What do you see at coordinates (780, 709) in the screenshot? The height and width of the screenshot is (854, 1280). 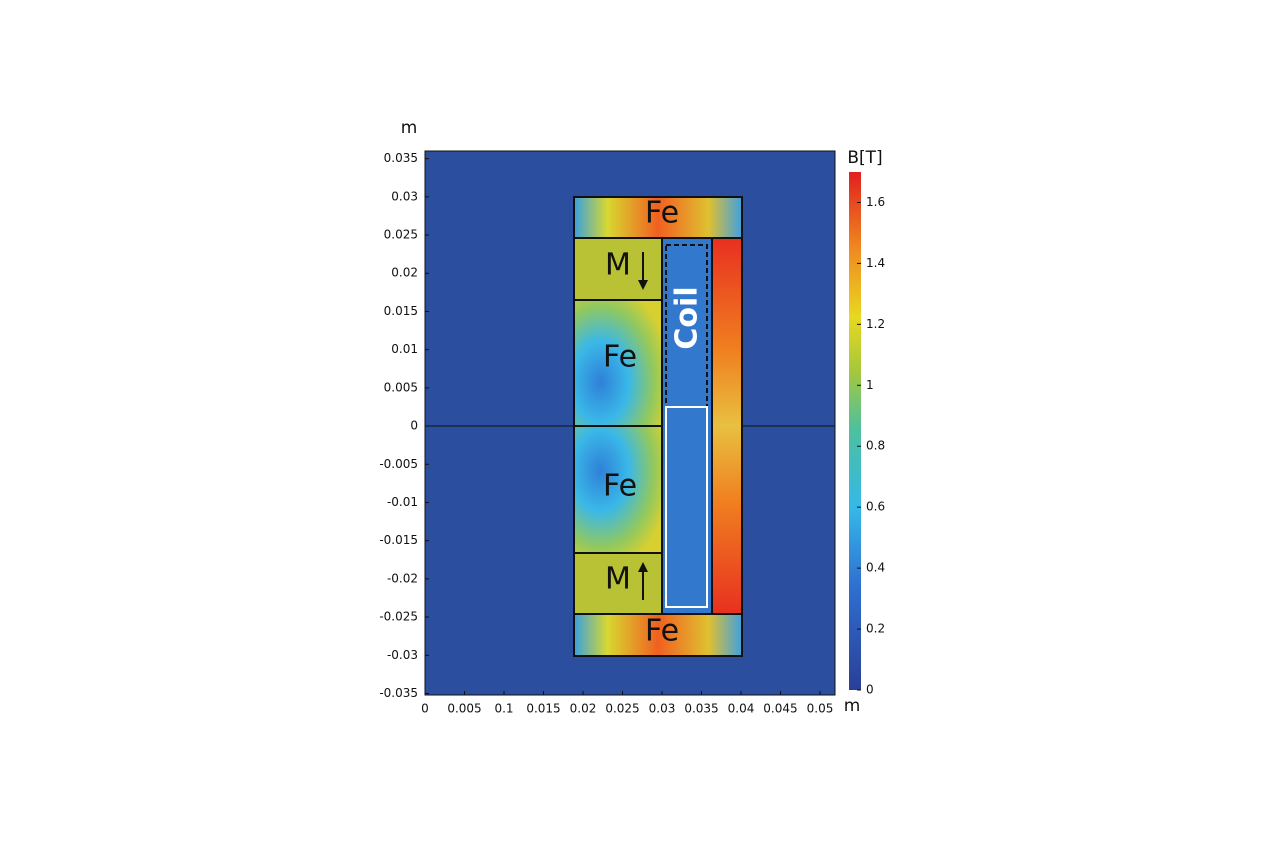 I see `x-tick-label: 0.045` at bounding box center [780, 709].